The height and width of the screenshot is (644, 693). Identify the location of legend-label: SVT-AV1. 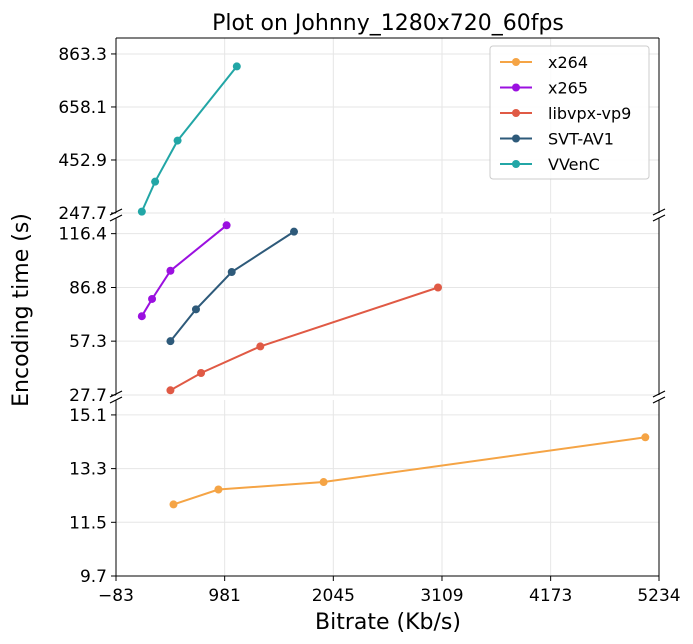
(581, 139).